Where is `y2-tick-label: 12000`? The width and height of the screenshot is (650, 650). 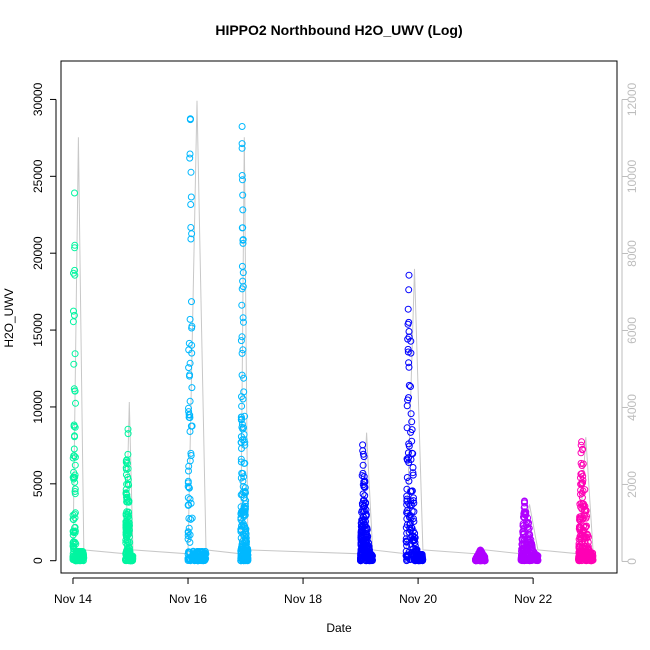 y2-tick-label: 12000 is located at coordinates (632, 99).